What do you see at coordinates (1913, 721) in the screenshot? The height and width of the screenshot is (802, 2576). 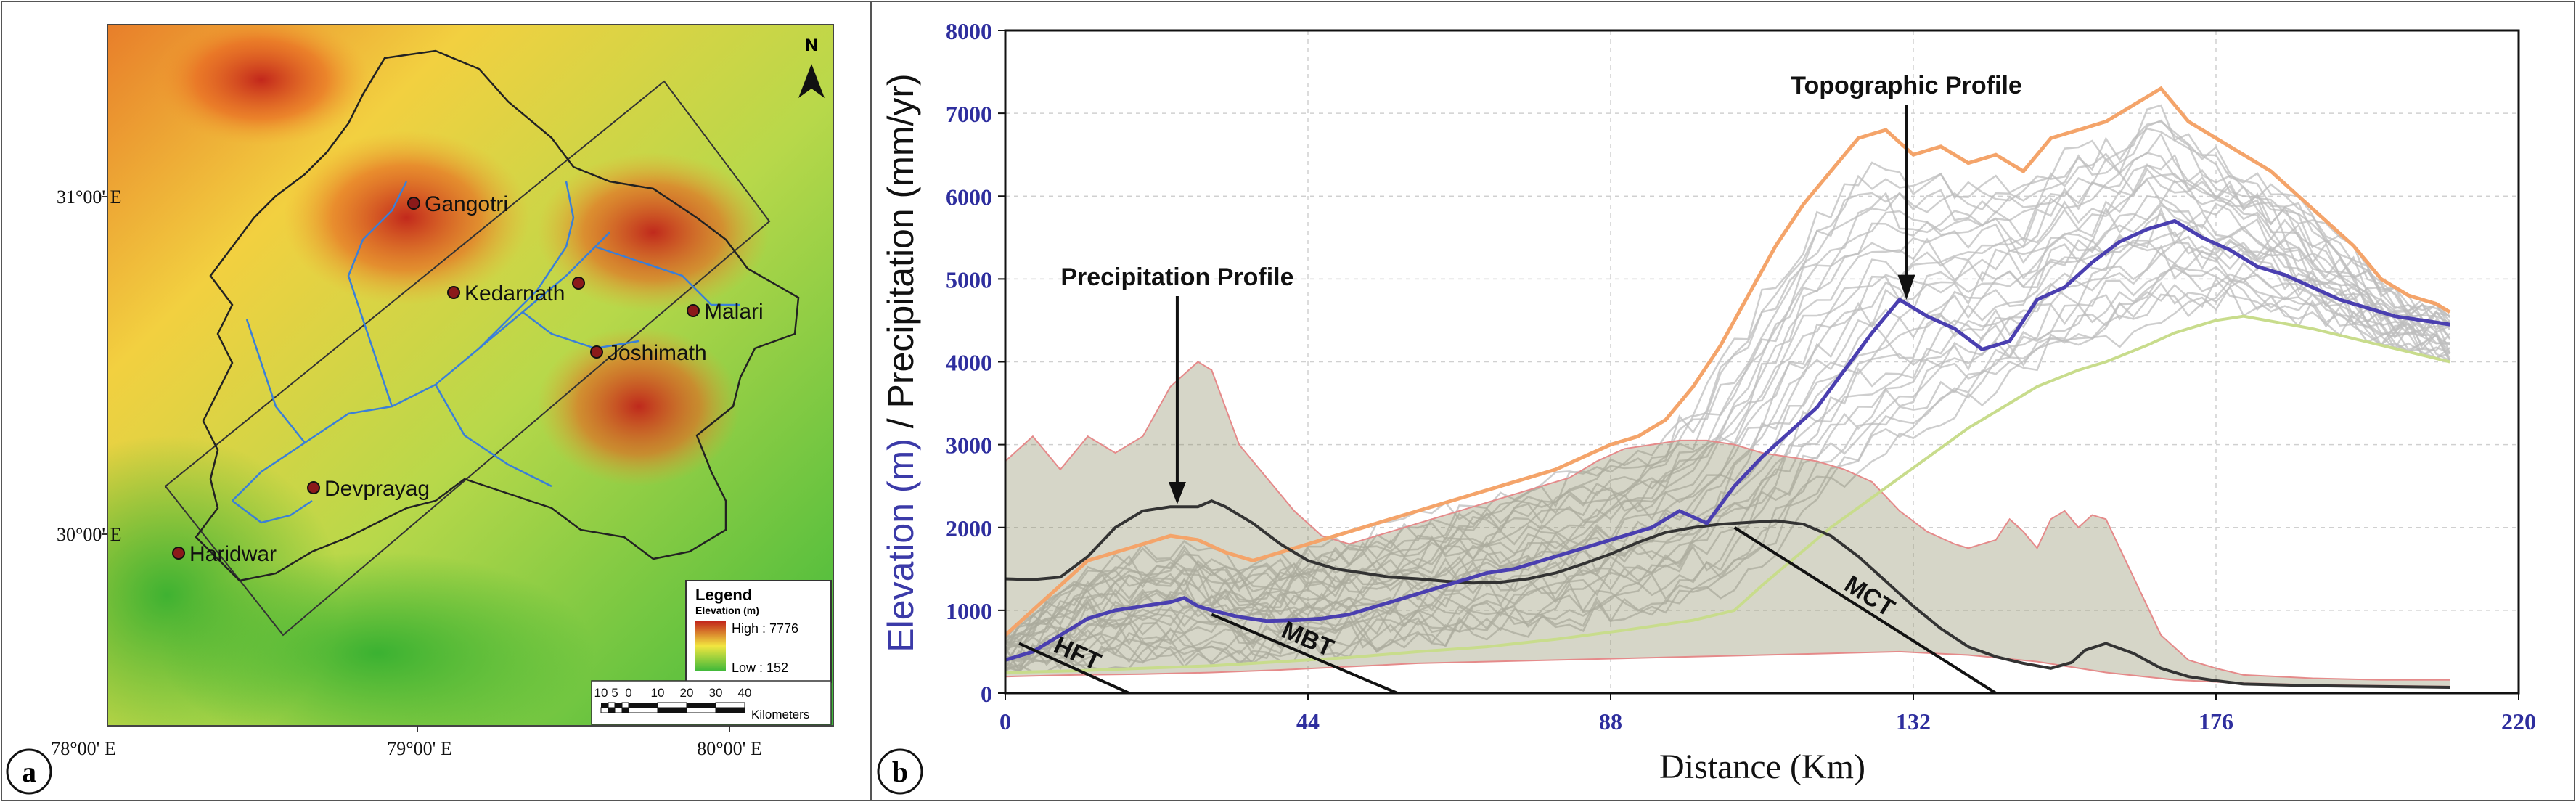 I see `x-tick-label: 132` at bounding box center [1913, 721].